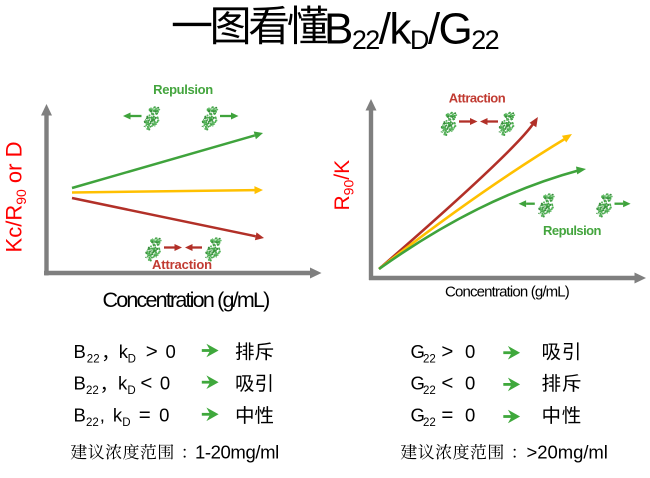  What do you see at coordinates (443, 353) in the screenshot?
I see `svg-text: G22 >0` at bounding box center [443, 353].